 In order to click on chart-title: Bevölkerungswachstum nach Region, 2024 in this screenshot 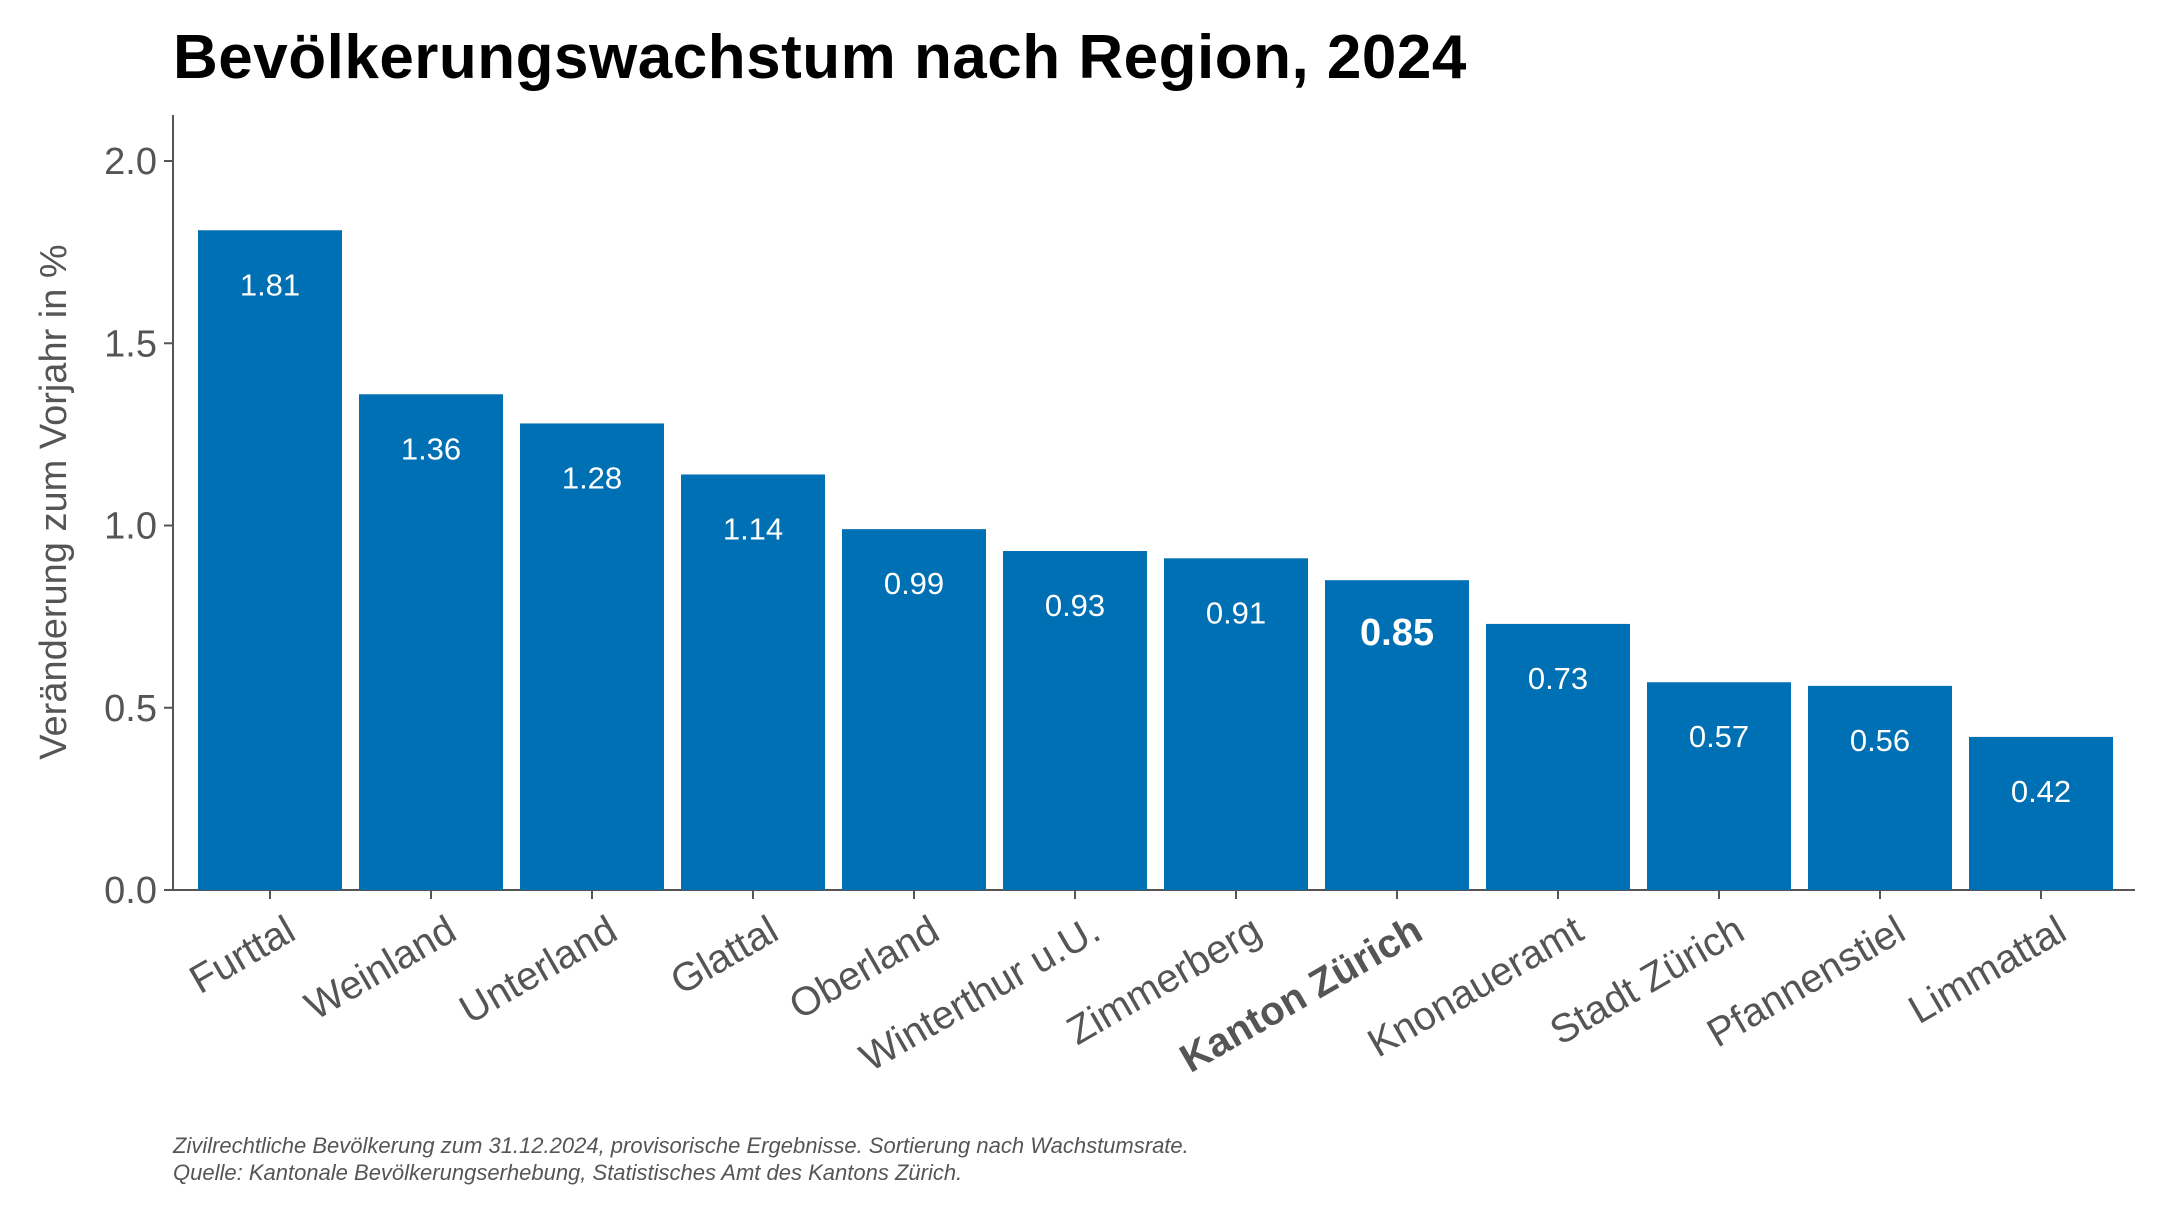, I will do `click(820, 57)`.